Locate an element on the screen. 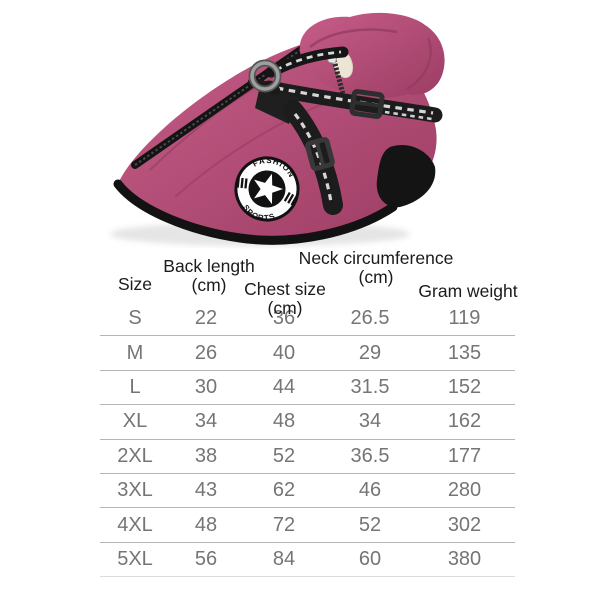 The height and width of the screenshot is (600, 600). cell-chest-size: 84 is located at coordinates (284, 558).